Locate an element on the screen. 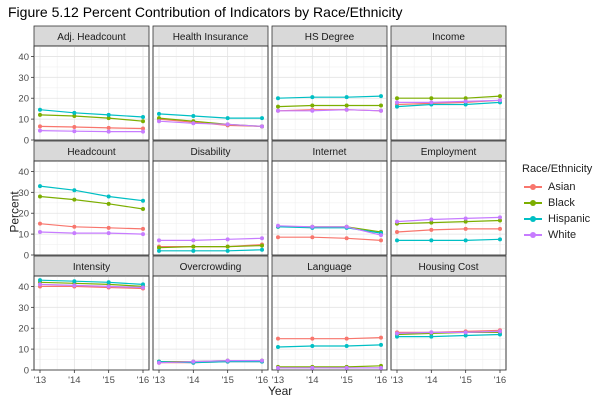  x-tick-label: '14 is located at coordinates (193, 380).